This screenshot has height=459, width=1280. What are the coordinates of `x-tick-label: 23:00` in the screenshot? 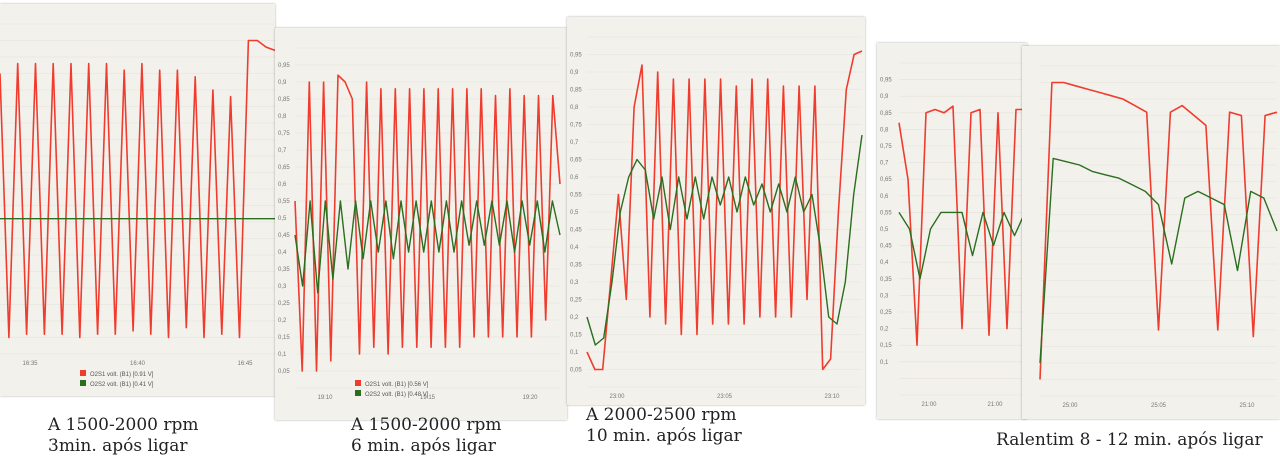 It's located at (617, 397).